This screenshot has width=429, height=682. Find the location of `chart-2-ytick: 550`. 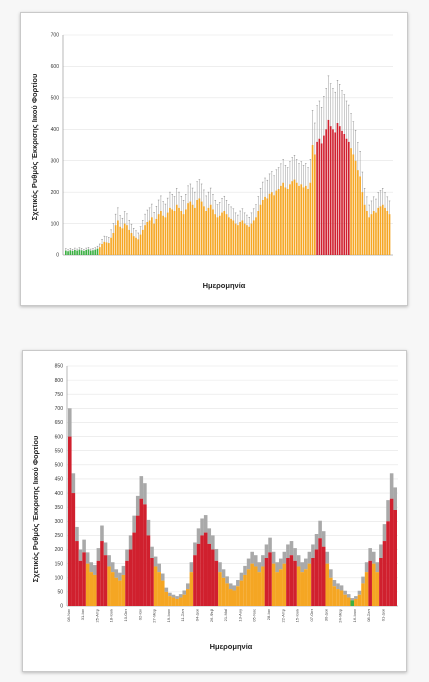

chart-2-ytick: 550 is located at coordinates (59, 451).